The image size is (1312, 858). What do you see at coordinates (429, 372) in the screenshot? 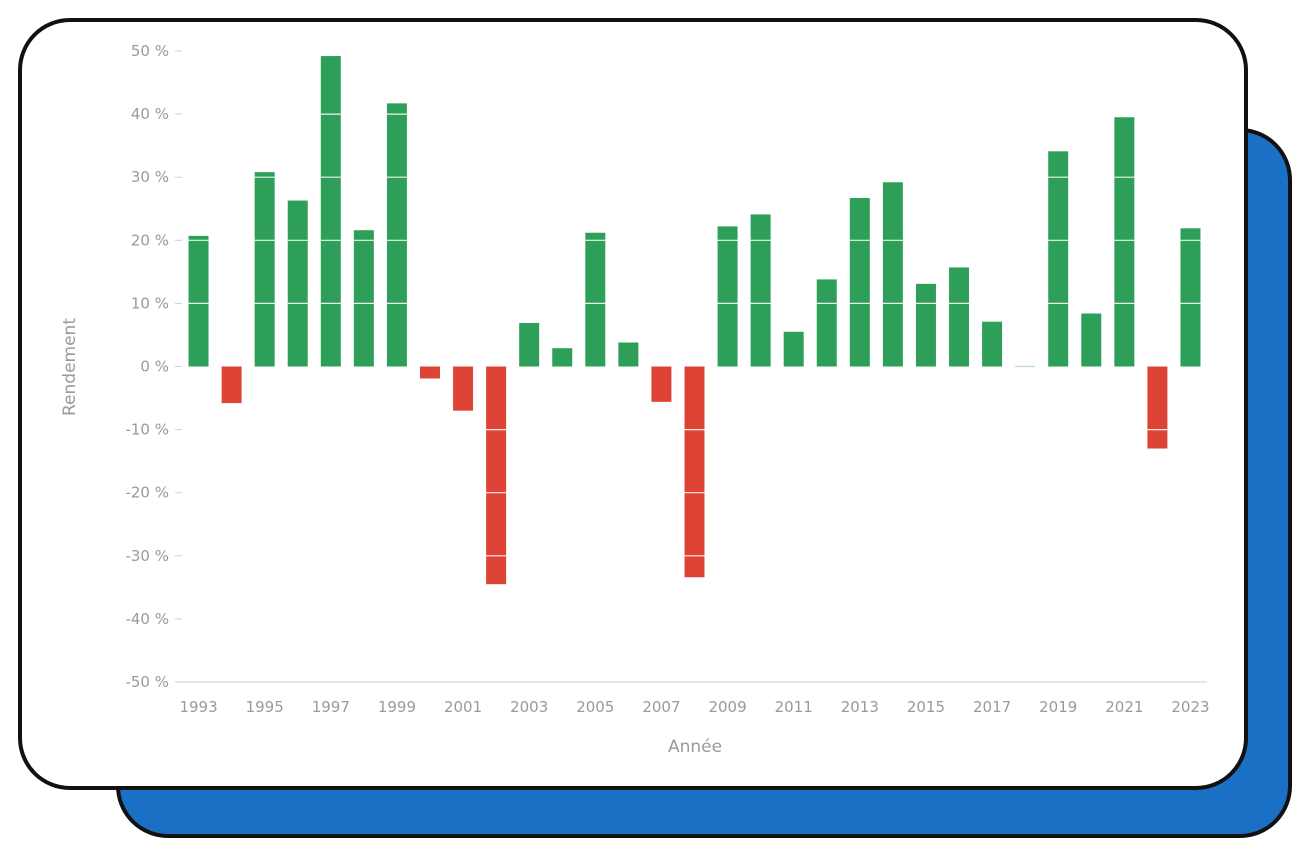
I see `bar-2000` at bounding box center [429, 372].